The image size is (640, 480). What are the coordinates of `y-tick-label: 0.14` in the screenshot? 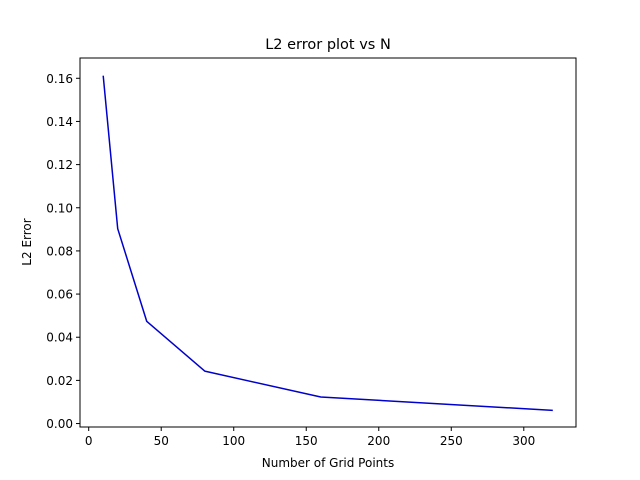 It's located at (59, 122).